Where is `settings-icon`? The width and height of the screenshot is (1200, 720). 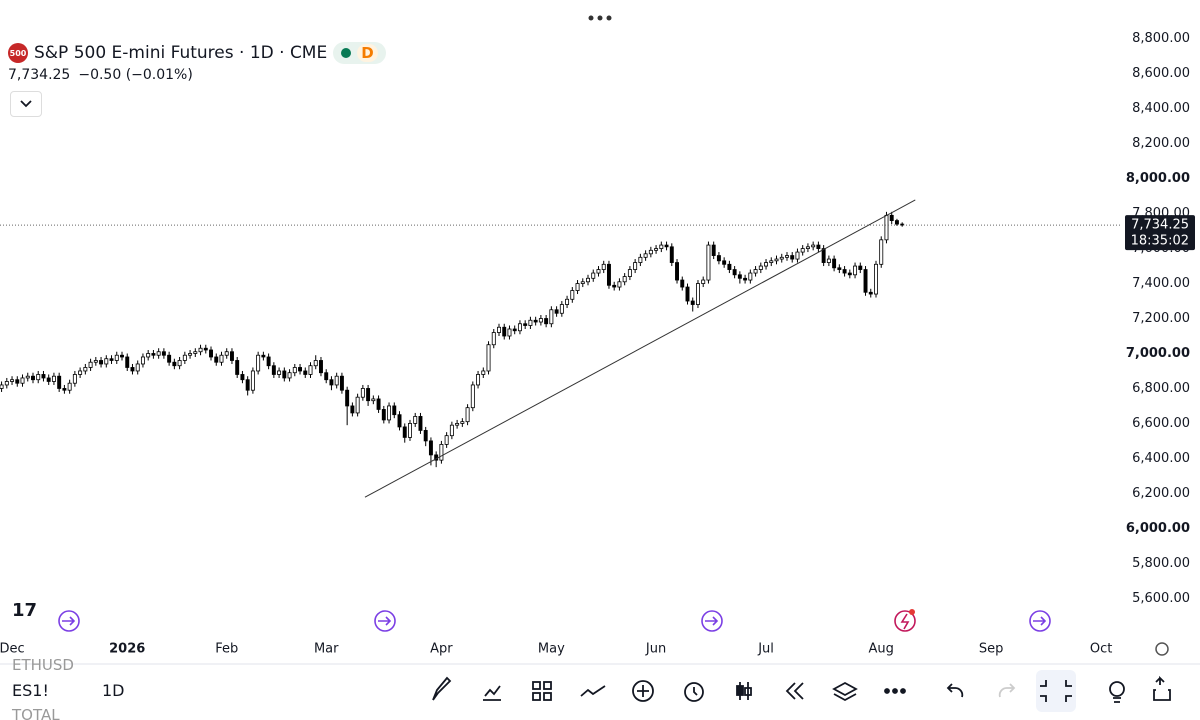
settings-icon is located at coordinates (1162, 649).